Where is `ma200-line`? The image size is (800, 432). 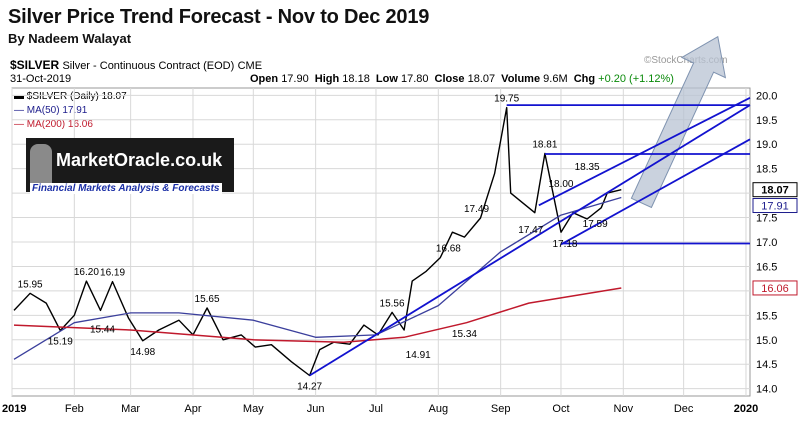
ma200-line is located at coordinates (317, 315).